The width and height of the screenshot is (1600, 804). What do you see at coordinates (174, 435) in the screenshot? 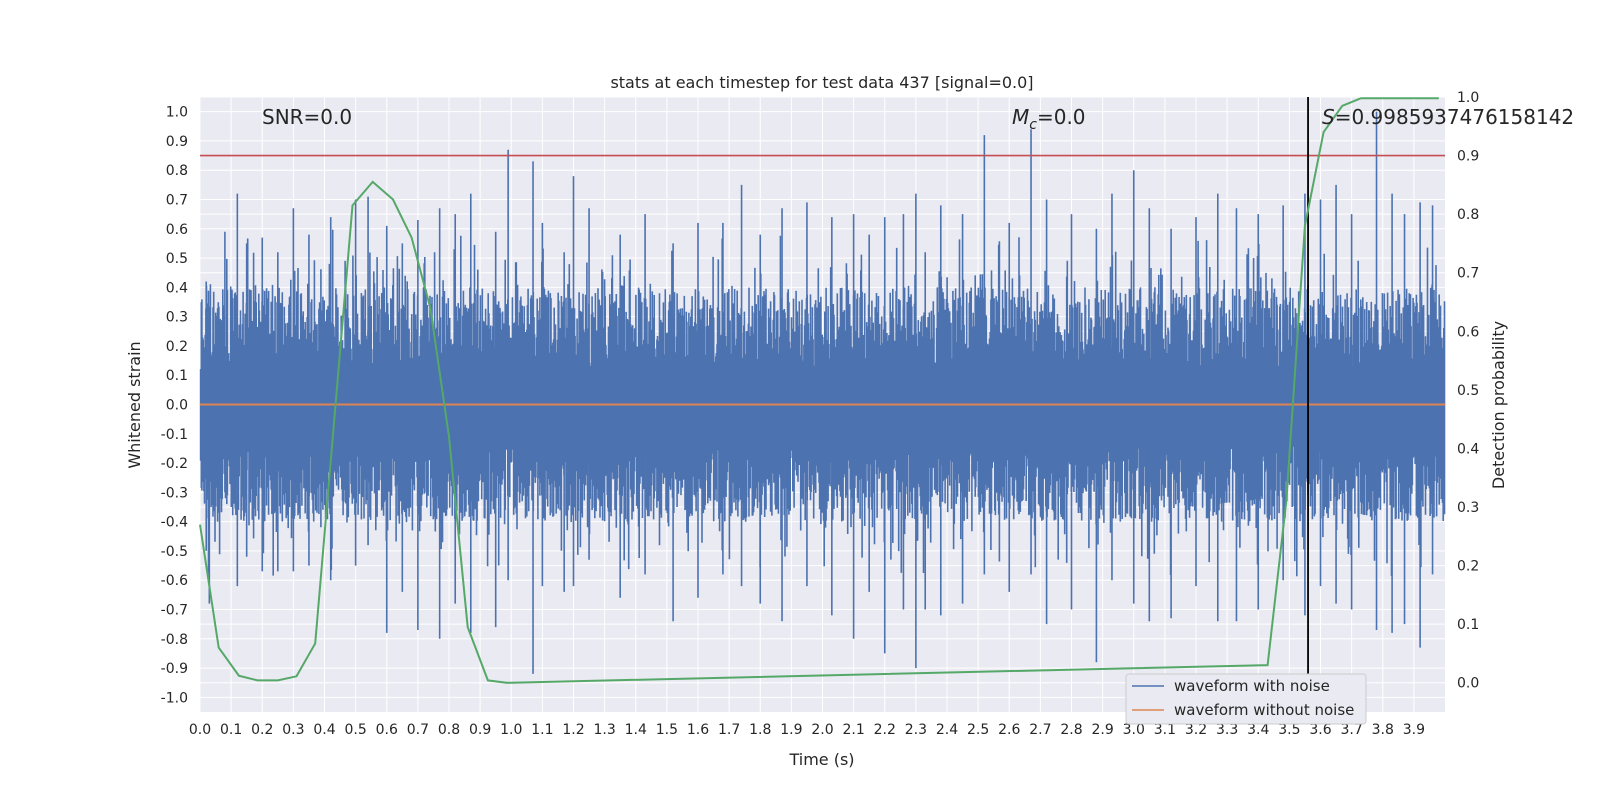
I see `y-left-tick-label: -0.1` at bounding box center [174, 435].